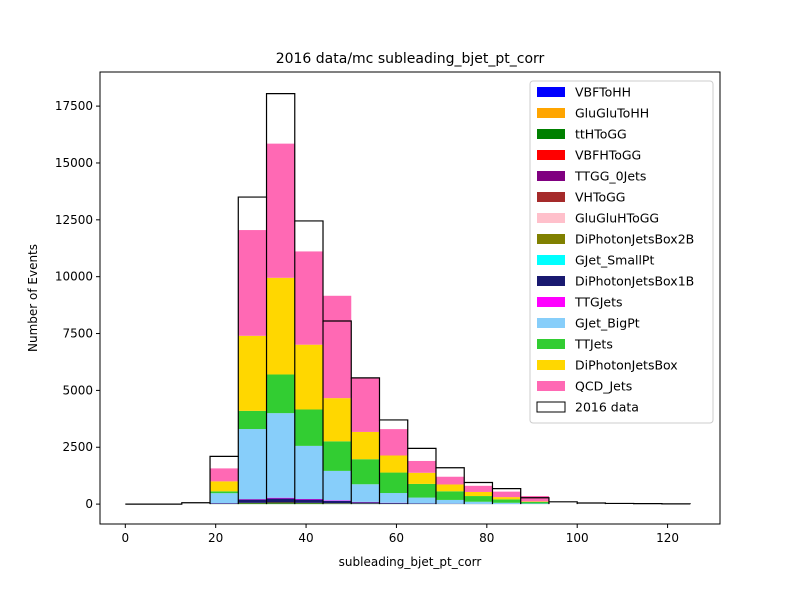 Image resolution: width=800 pixels, height=600 pixels. Describe the element at coordinates (610, 176) in the screenshot. I see `legend-label-TTGG_0Jets: TTGG_0Jets` at that location.